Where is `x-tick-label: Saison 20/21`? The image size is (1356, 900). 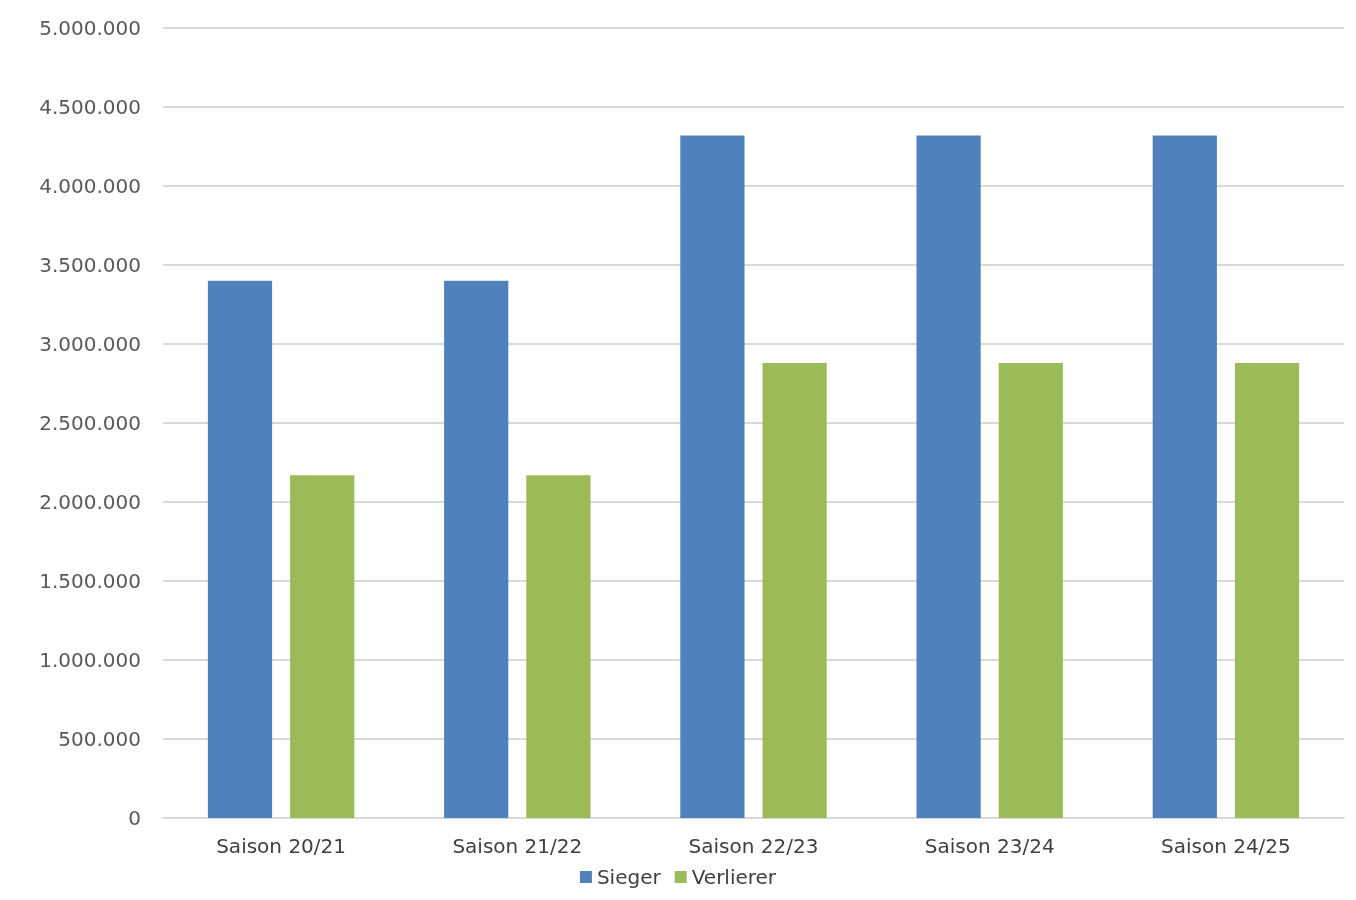
x-tick-label: Saison 20/21 is located at coordinates (281, 846).